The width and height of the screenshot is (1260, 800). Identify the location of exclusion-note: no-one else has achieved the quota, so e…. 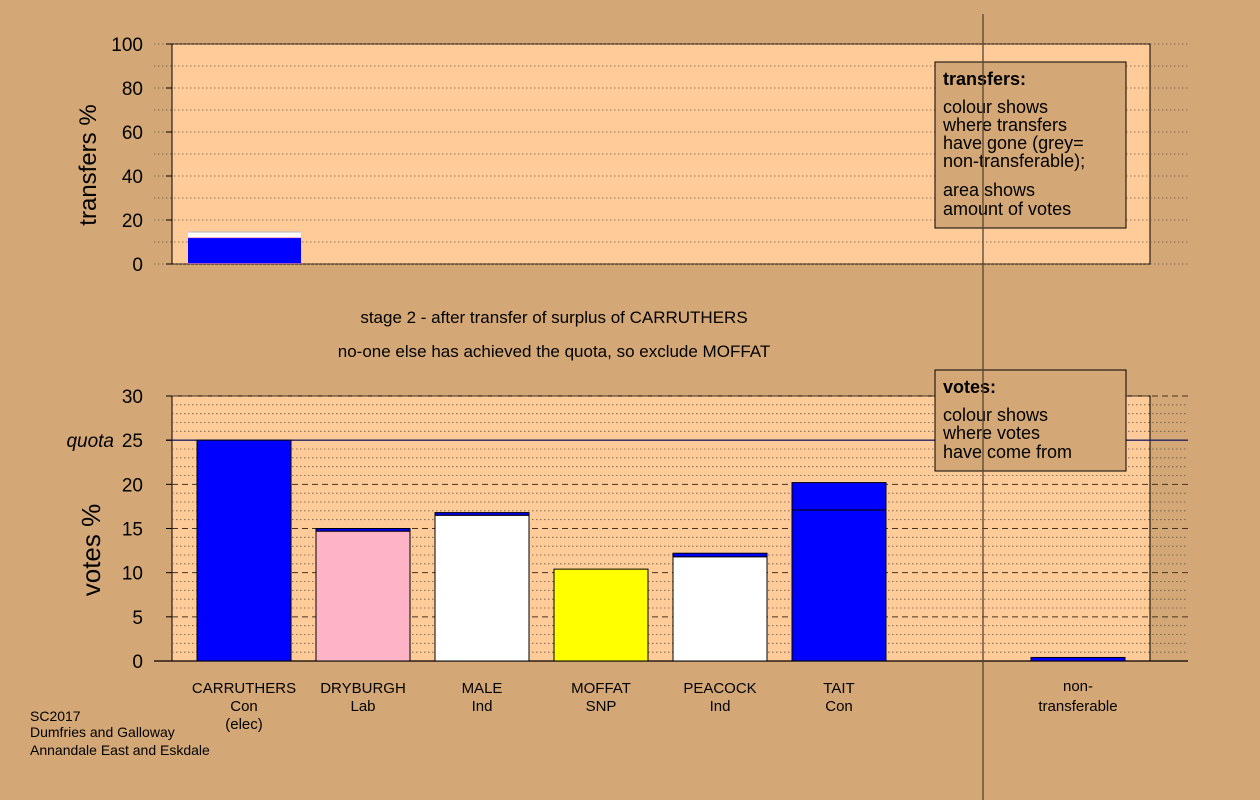
(554, 351).